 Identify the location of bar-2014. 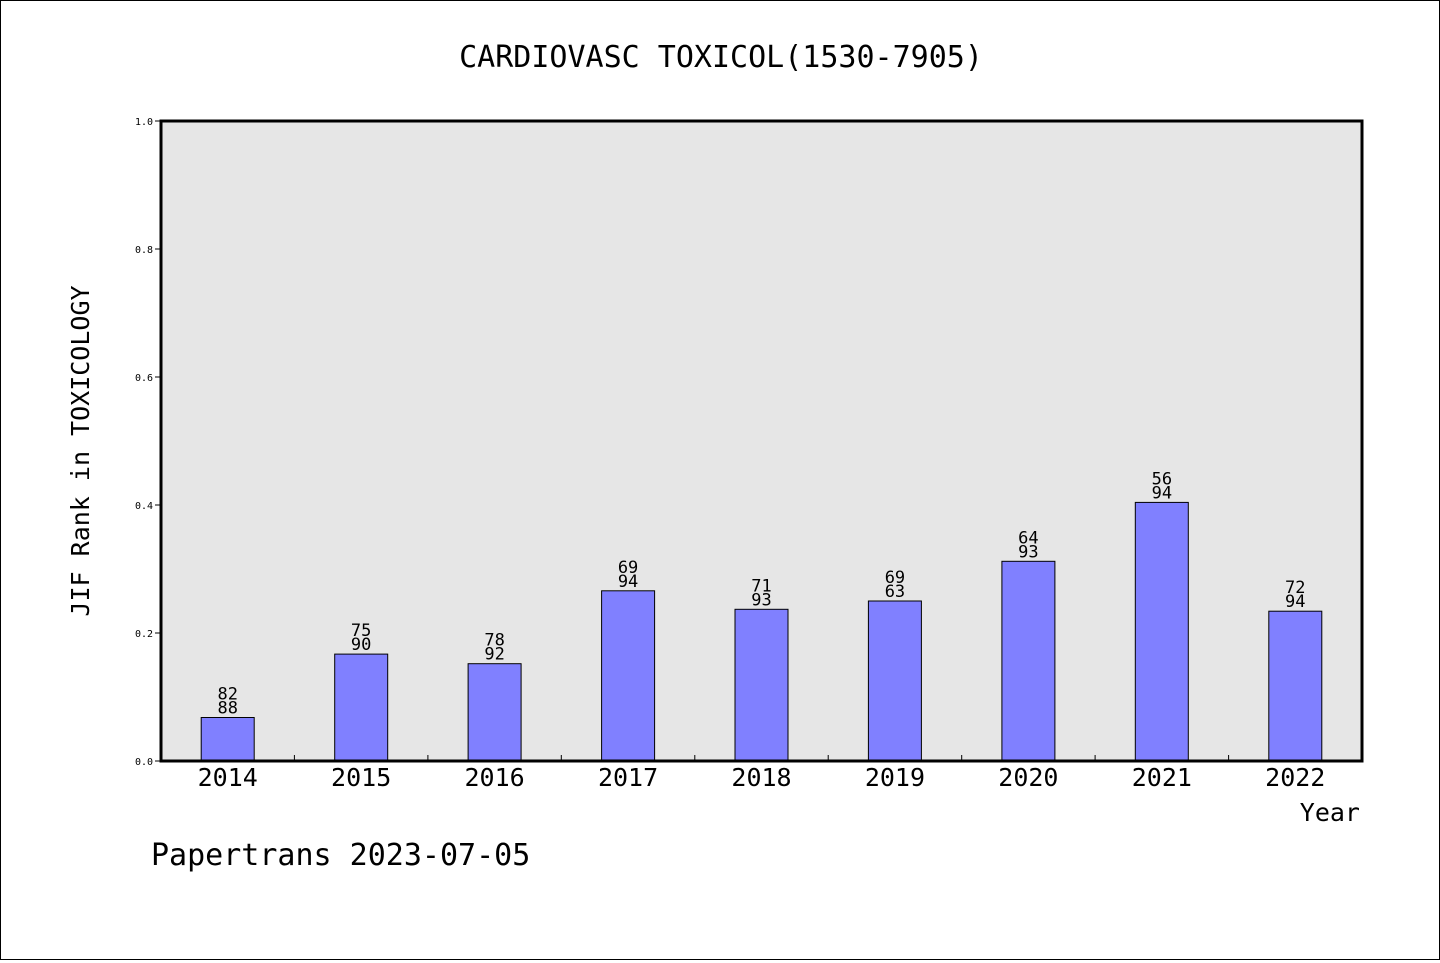
(227, 739).